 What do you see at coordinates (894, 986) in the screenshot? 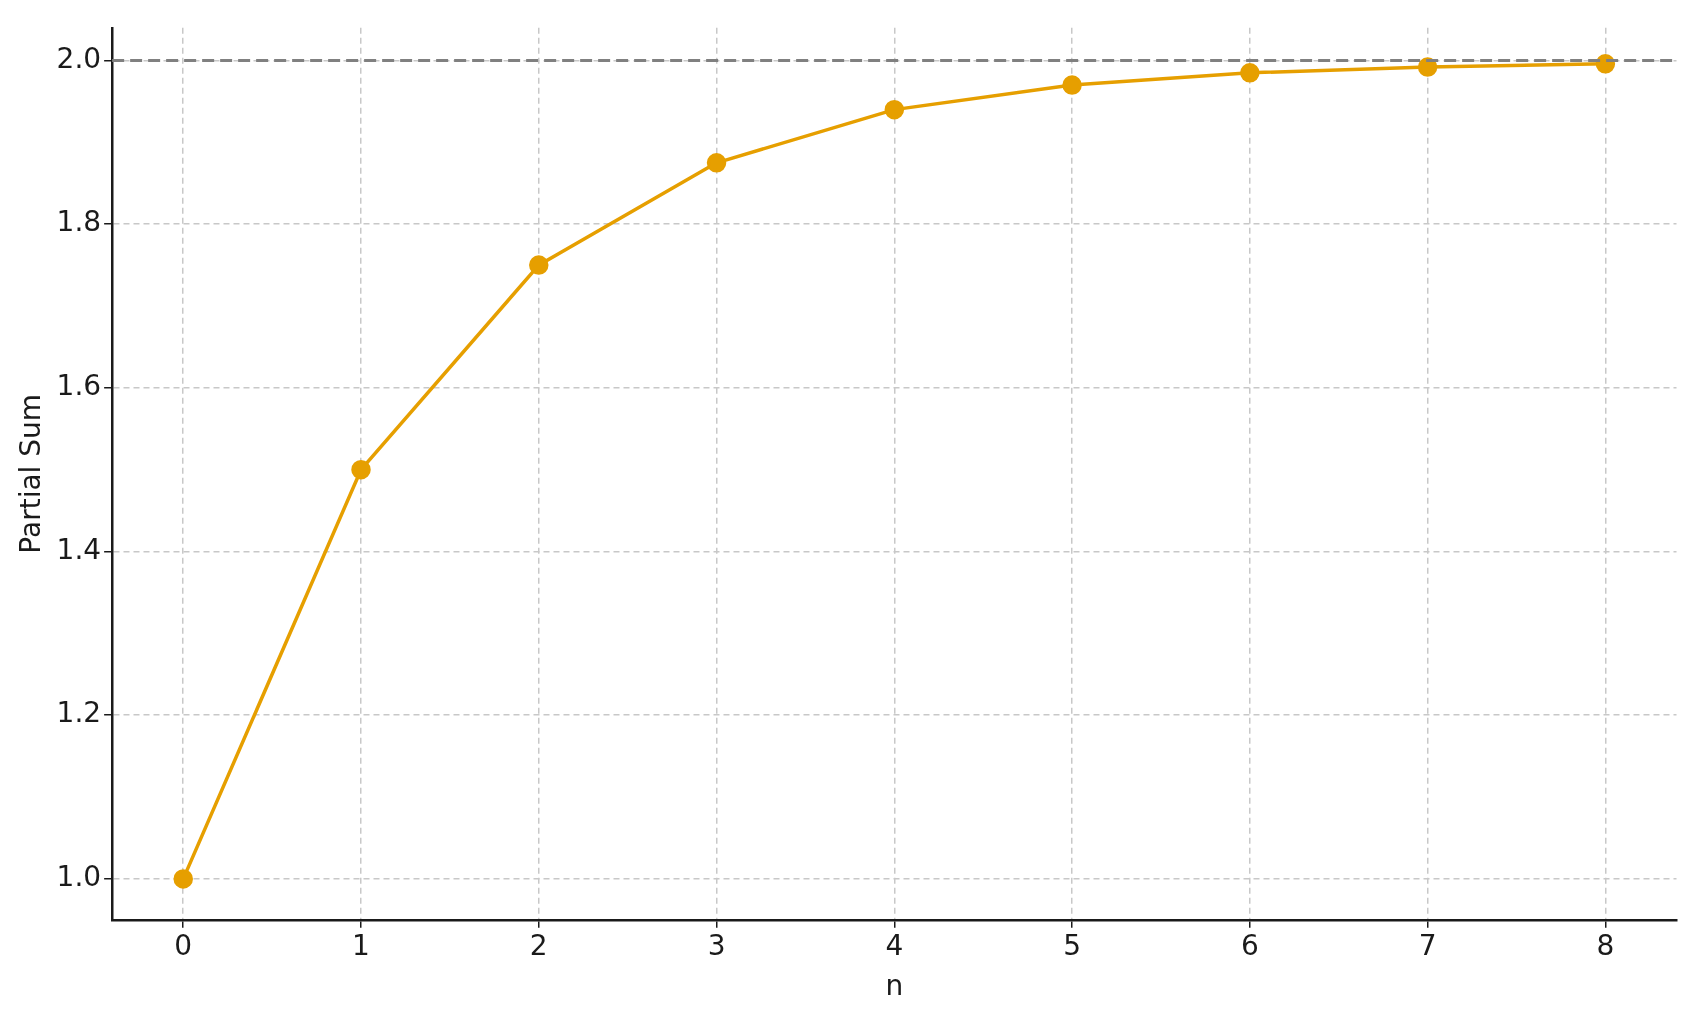
I see `x-axis-title: n` at bounding box center [894, 986].